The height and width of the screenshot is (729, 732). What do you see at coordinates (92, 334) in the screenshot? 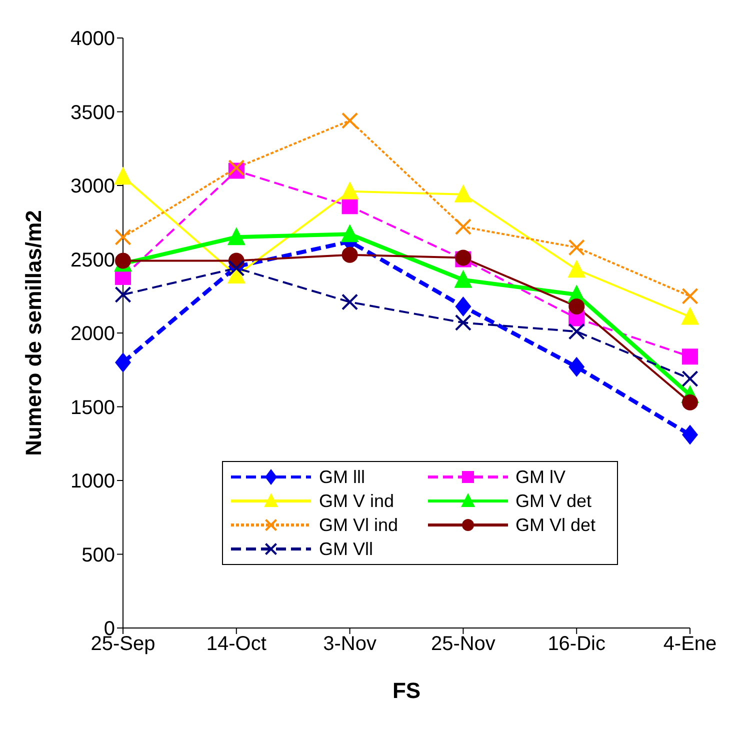
I see `y-tick-label: 2000` at bounding box center [92, 334].